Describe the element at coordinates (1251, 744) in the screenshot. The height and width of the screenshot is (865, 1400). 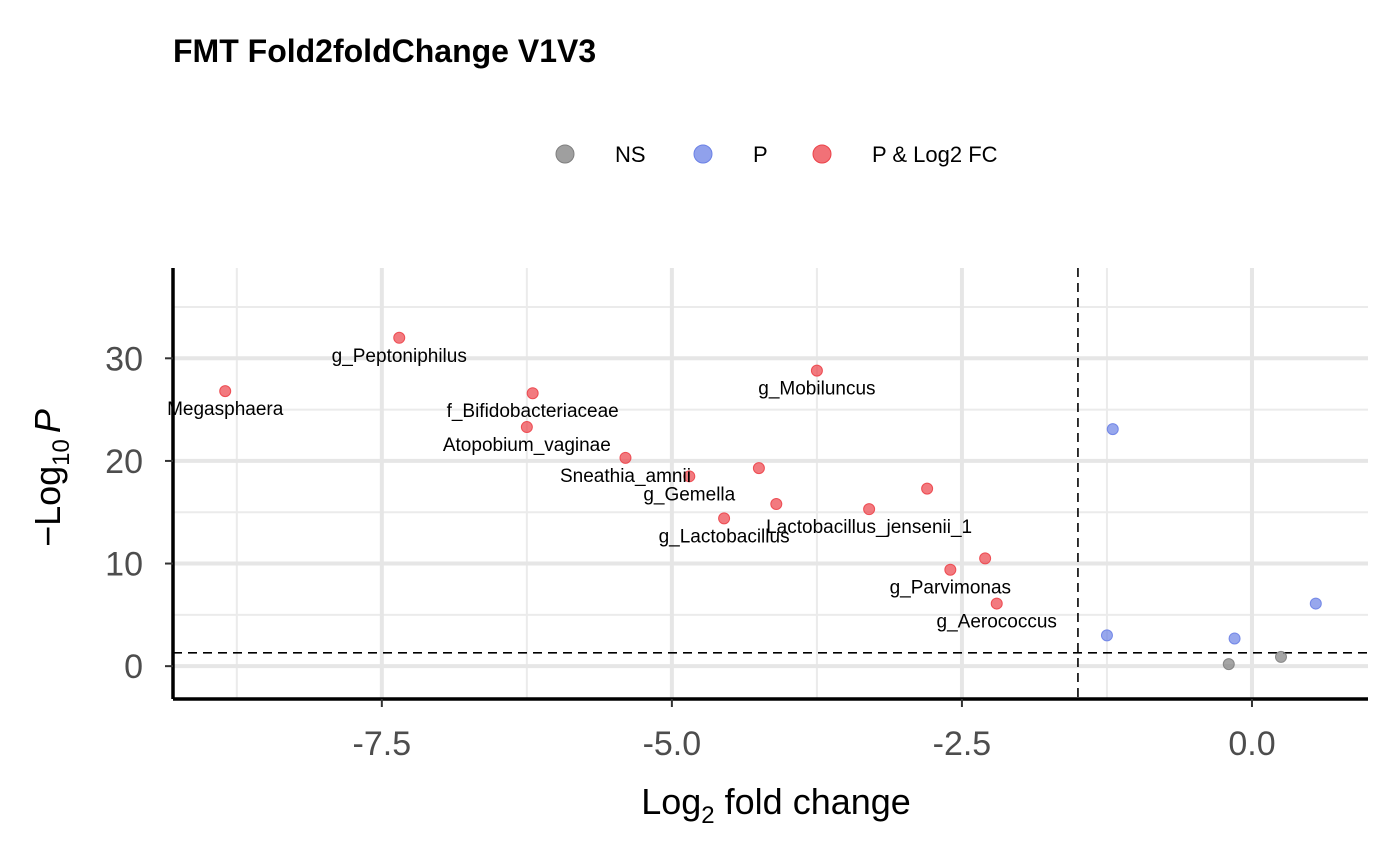
I see `x-tick-label: 0.0` at that location.